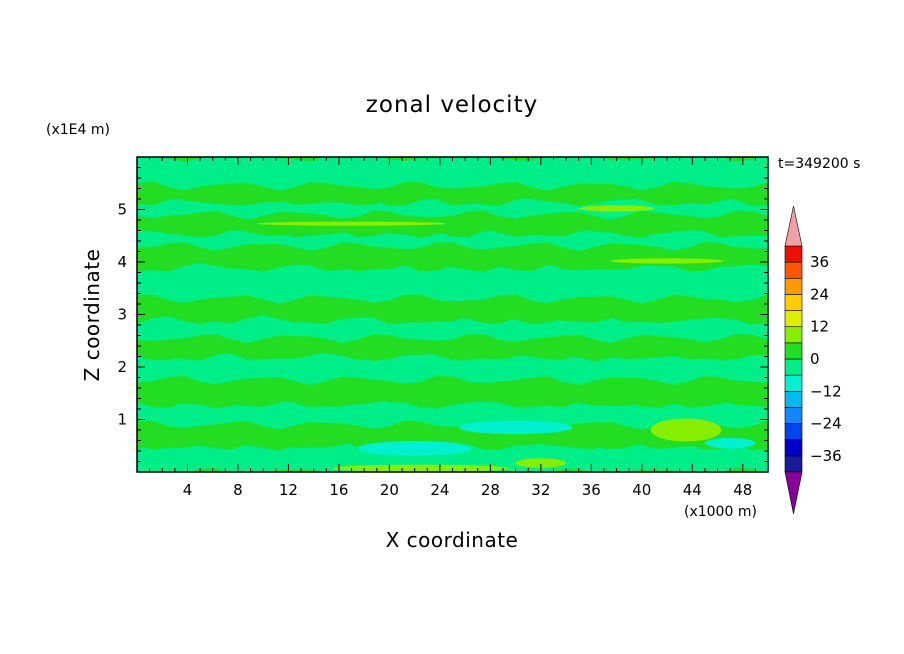 The height and width of the screenshot is (654, 904). What do you see at coordinates (452, 105) in the screenshot?
I see `chart-title: zonal velocity` at bounding box center [452, 105].